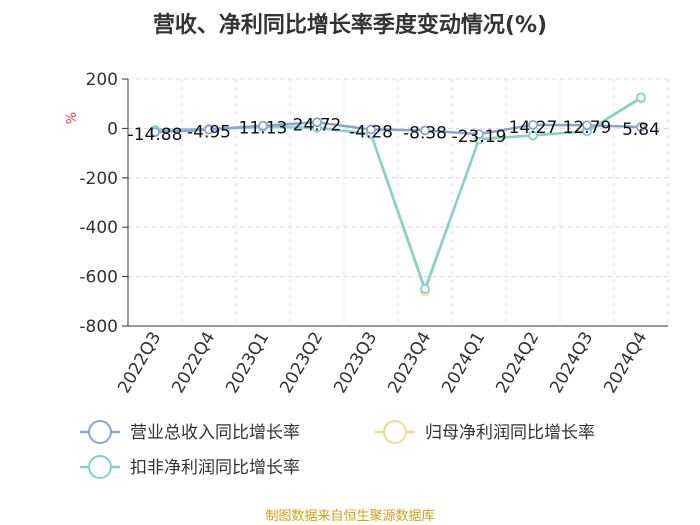 Image resolution: width=700 pixels, height=525 pixels. I want to click on y-tick-label: 200, so click(102, 80).